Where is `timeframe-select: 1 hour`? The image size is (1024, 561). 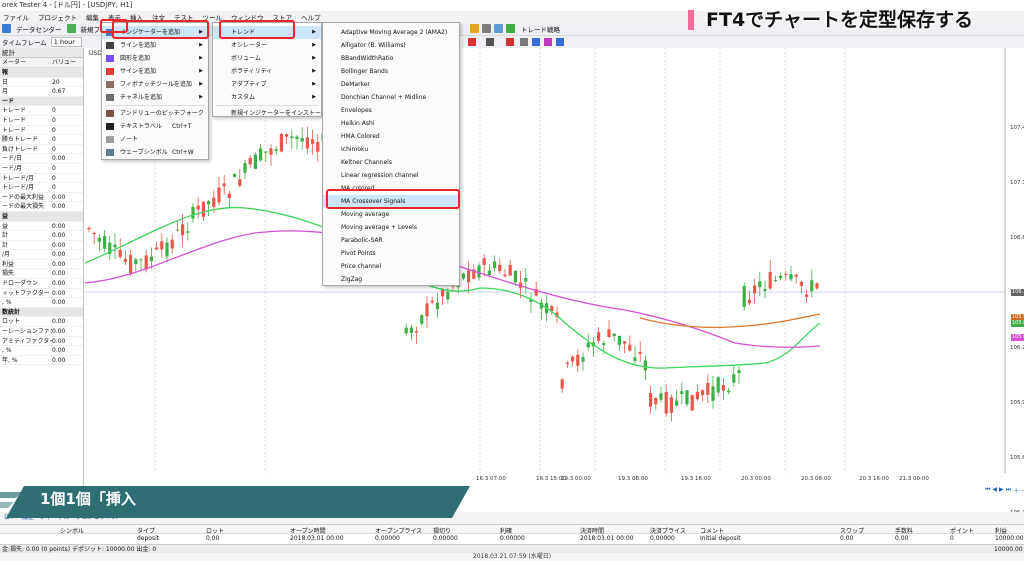
timeframe-select: 1 hour is located at coordinates (66, 42).